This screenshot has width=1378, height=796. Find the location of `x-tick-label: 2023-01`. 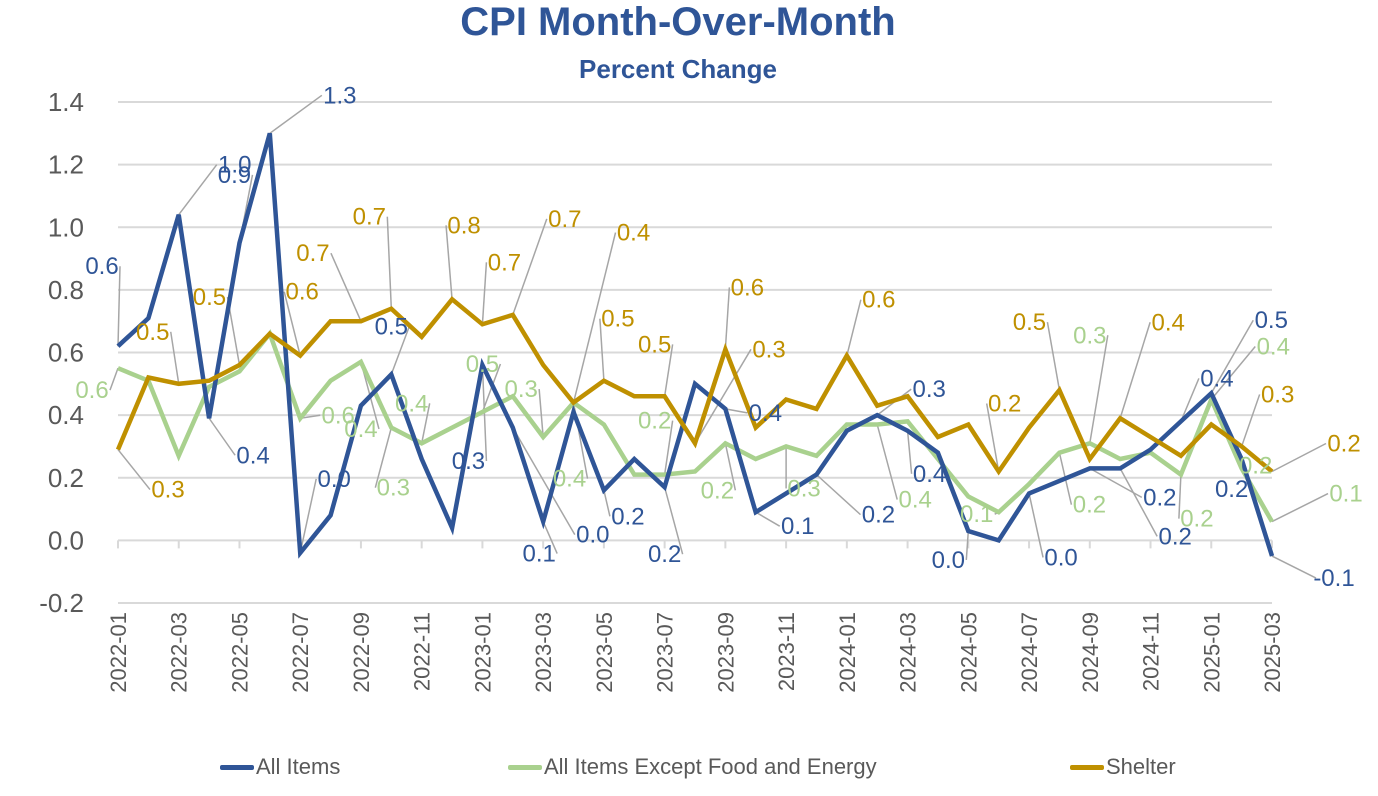

x-tick-label: 2023-01 is located at coordinates (482, 652).